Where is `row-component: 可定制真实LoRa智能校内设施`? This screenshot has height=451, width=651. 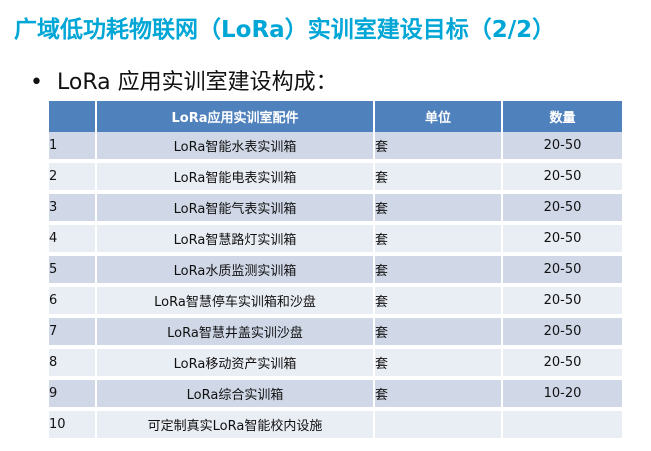
row-component: 可定制真实LoRa智能校内设施 is located at coordinates (235, 425).